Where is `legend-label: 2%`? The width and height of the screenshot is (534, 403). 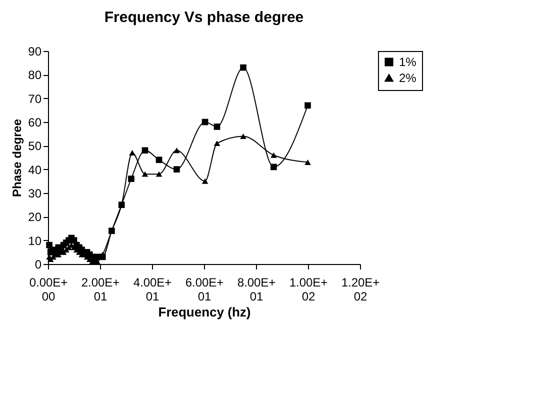 legend-label: 2% is located at coordinates (408, 78).